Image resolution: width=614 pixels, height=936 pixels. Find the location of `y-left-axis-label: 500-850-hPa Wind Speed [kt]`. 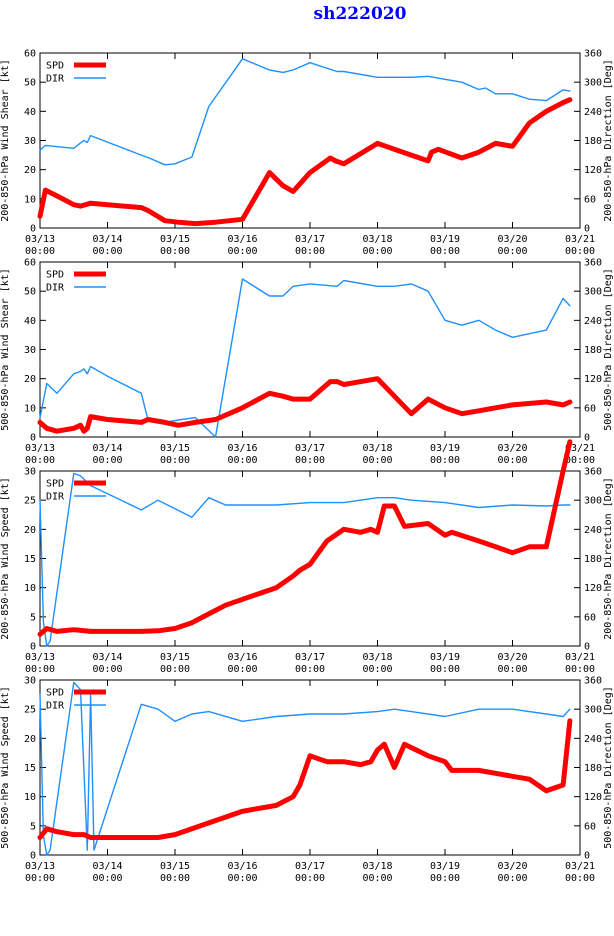

y-left-axis-label: 500-850-hPa Wind Speed [kt] is located at coordinates (5, 767).